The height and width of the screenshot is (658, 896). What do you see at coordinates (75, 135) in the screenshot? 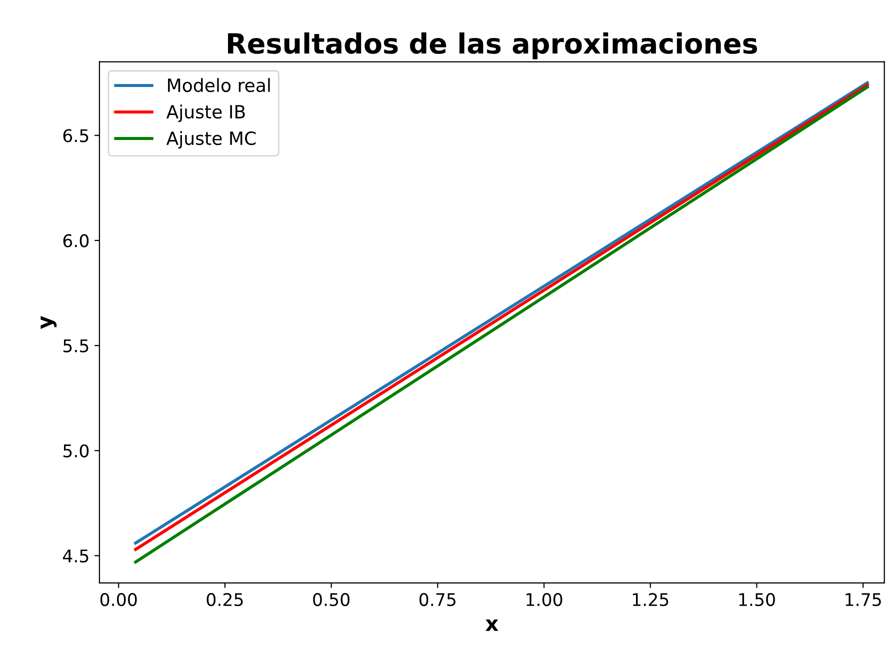
I see `y-tick-label: 6.5` at bounding box center [75, 135].